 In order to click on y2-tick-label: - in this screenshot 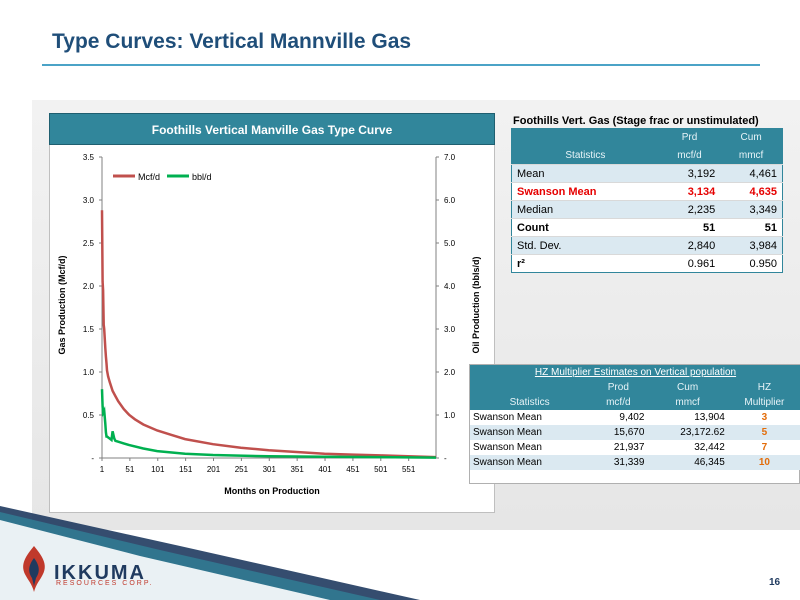, I will do `click(445, 458)`.